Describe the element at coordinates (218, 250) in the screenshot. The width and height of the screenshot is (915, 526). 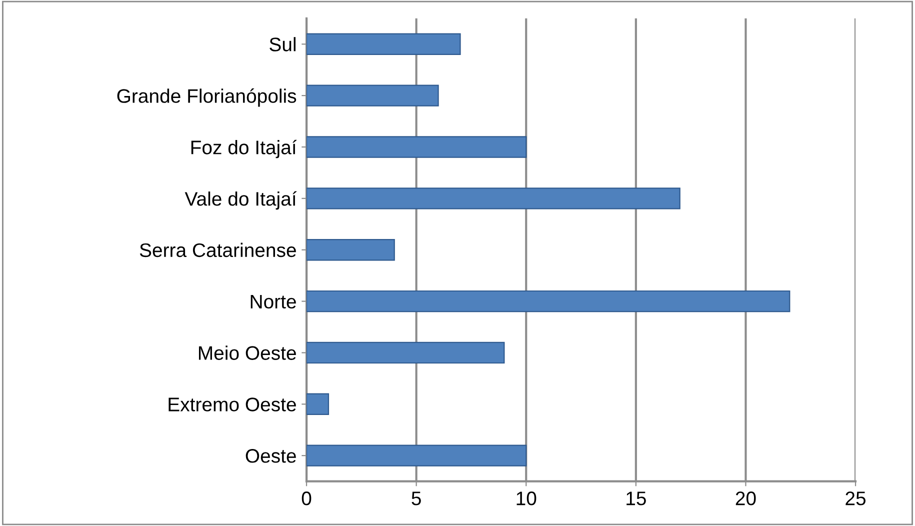
I see `y-tick-label: Serra Catarinense` at that location.